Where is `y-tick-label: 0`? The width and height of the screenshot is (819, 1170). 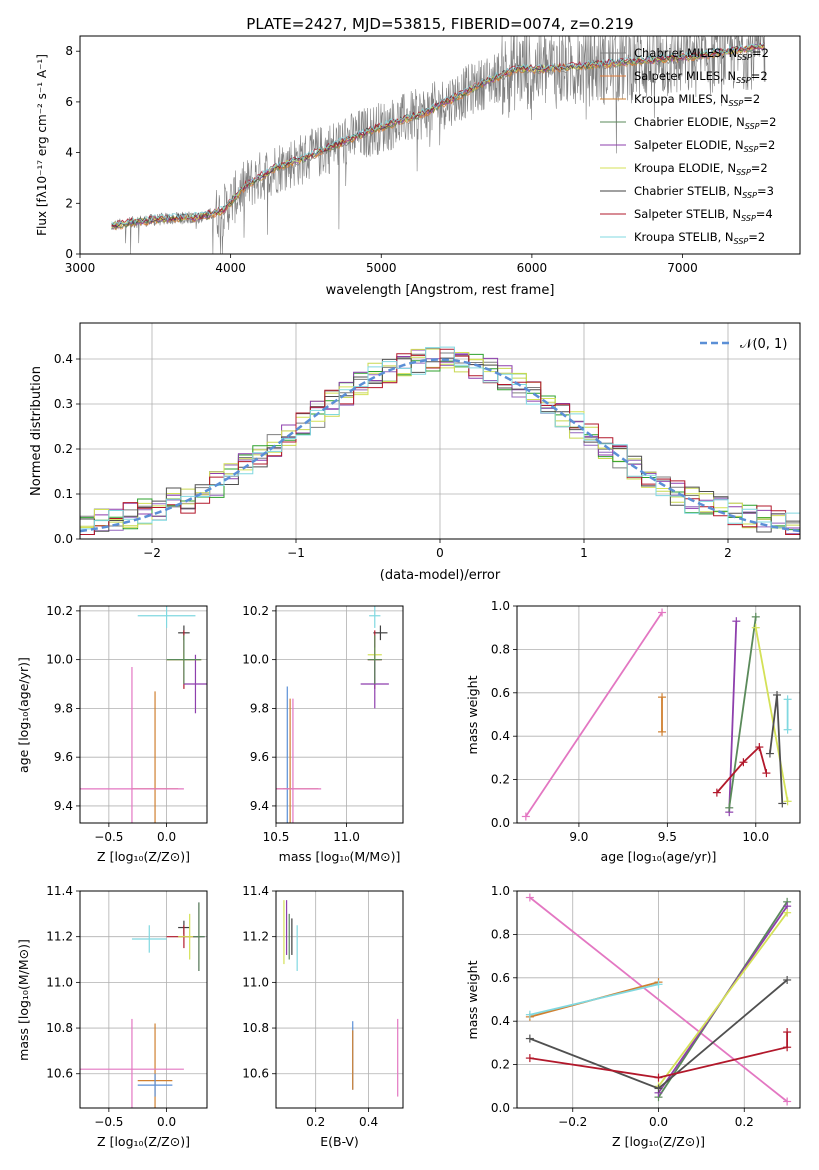
y-tick-label: 0 is located at coordinates (69, 254).